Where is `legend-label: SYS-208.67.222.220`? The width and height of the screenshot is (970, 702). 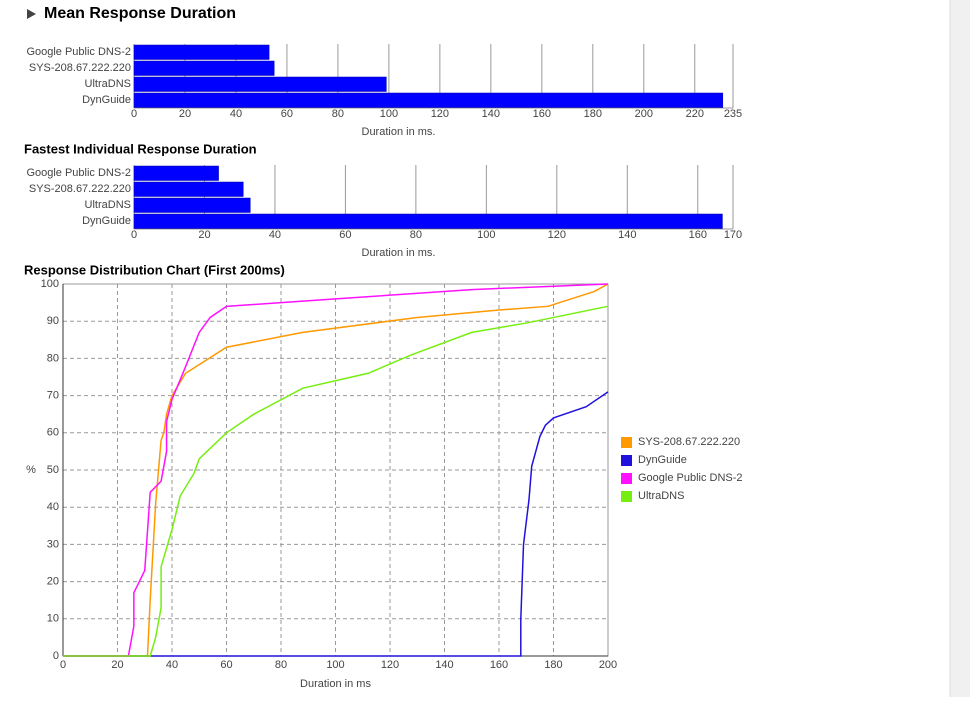 legend-label: SYS-208.67.222.220 is located at coordinates (689, 442).